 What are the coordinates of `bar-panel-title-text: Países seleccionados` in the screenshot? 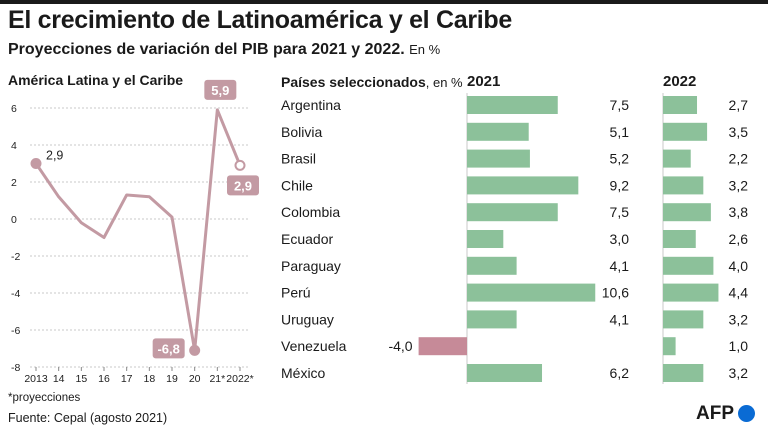 It's located at (353, 82).